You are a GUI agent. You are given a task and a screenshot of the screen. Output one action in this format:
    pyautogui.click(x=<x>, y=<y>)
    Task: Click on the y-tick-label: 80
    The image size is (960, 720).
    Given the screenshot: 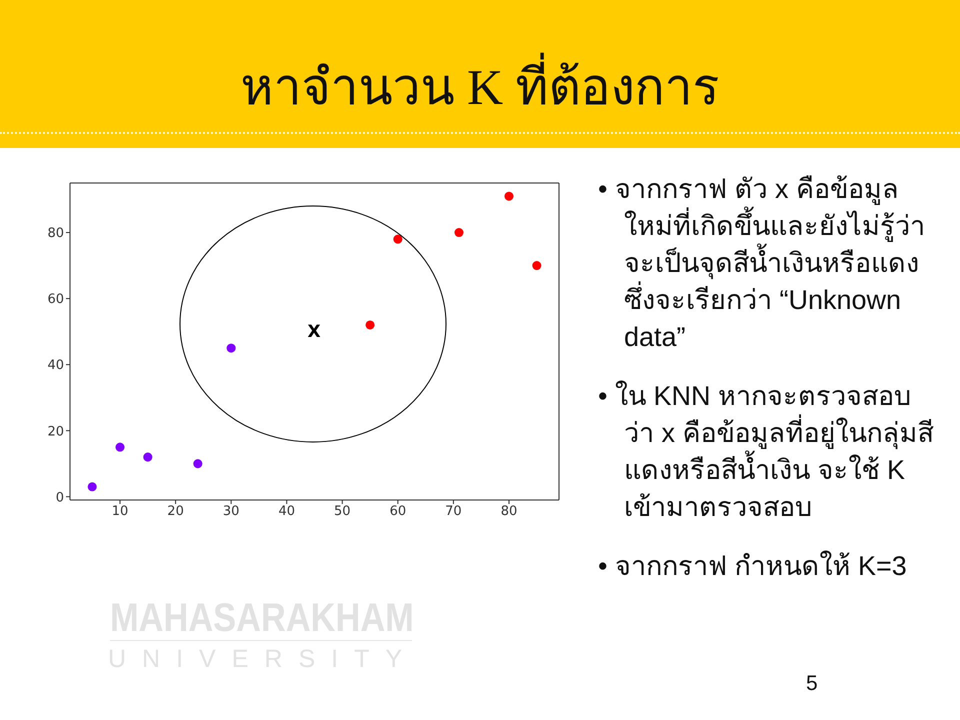 What is the action you would take?
    pyautogui.click(x=55, y=234)
    